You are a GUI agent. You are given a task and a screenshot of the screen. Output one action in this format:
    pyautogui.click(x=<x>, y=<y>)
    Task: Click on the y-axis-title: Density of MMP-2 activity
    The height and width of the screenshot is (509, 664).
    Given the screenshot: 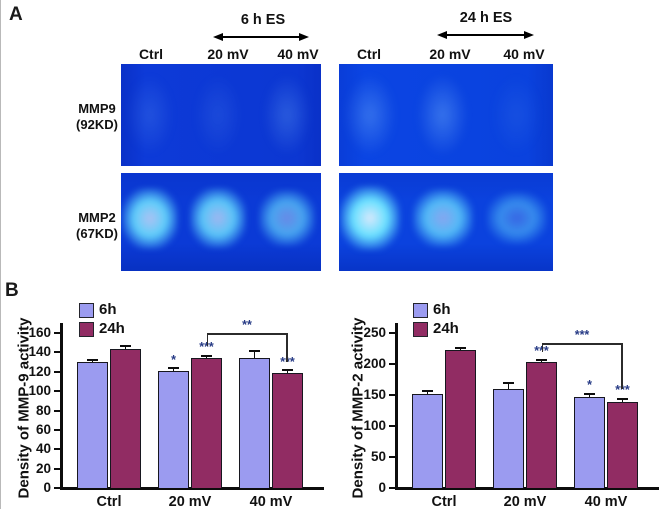 What is the action you would take?
    pyautogui.click(x=358, y=408)
    